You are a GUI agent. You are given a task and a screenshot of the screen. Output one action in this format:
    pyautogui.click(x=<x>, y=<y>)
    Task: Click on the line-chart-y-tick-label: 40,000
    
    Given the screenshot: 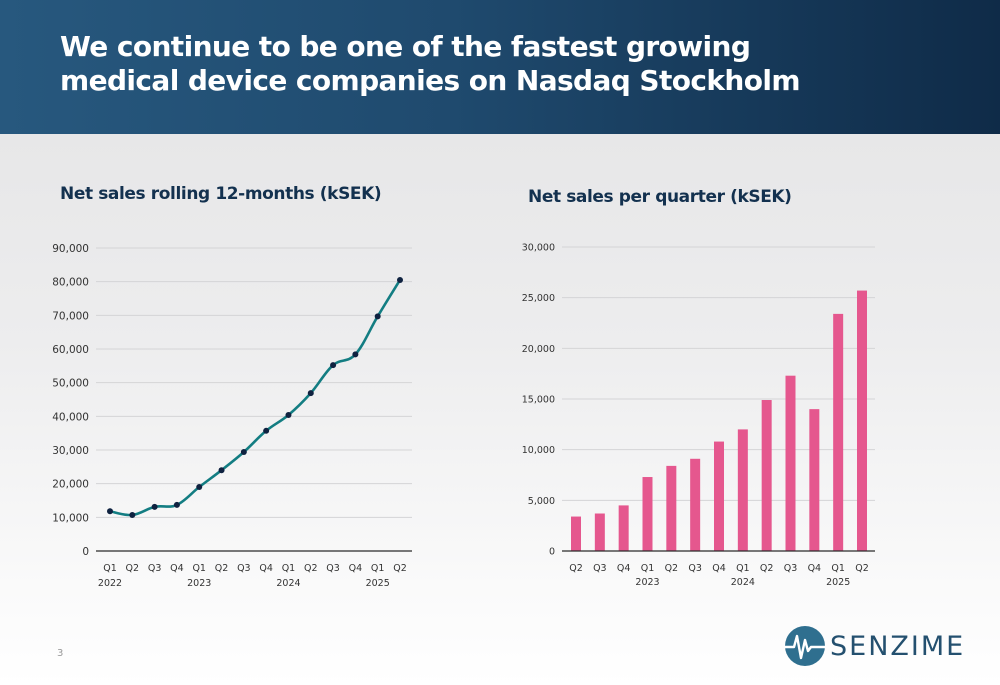 What is the action you would take?
    pyautogui.click(x=70, y=417)
    